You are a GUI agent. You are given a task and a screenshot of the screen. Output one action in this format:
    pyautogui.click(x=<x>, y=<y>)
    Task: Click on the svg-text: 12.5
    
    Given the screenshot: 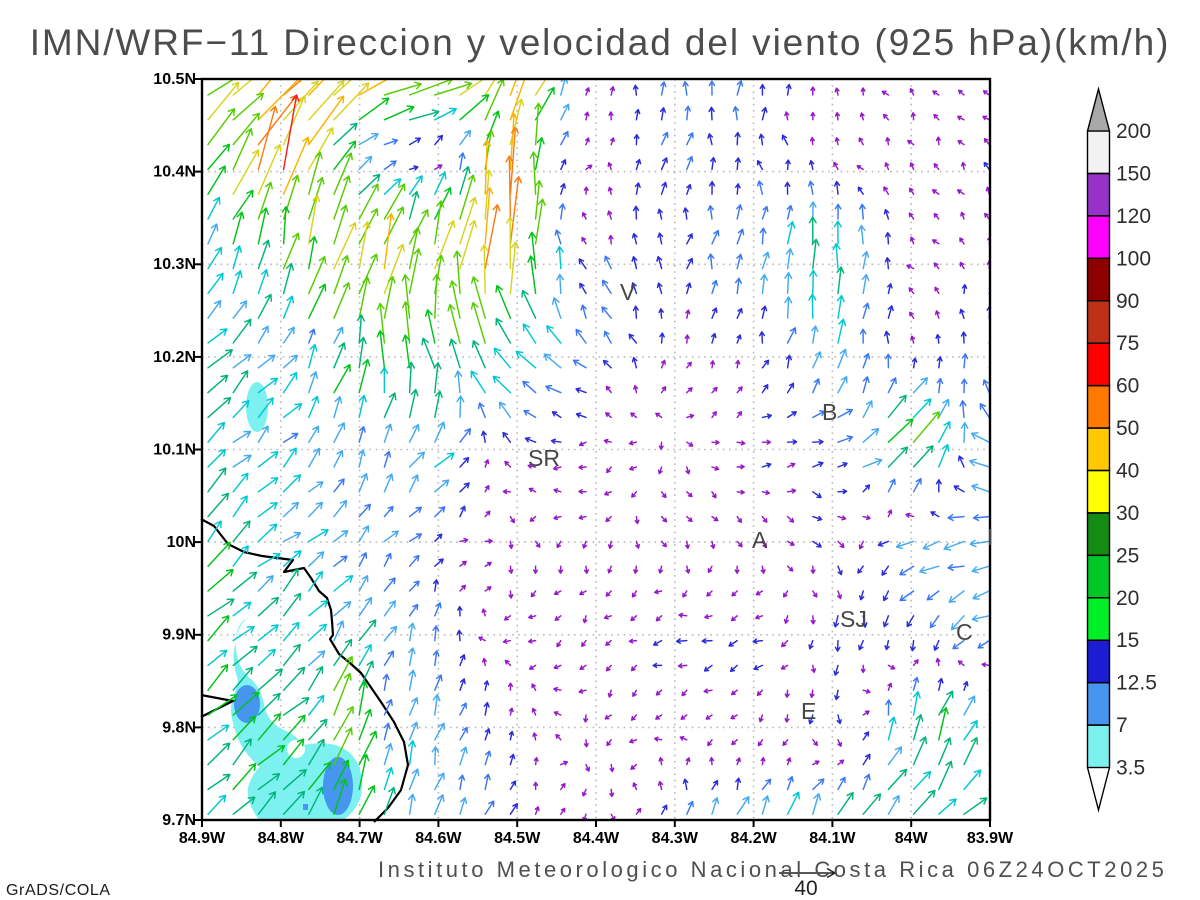 What is the action you would take?
    pyautogui.click(x=1136, y=683)
    